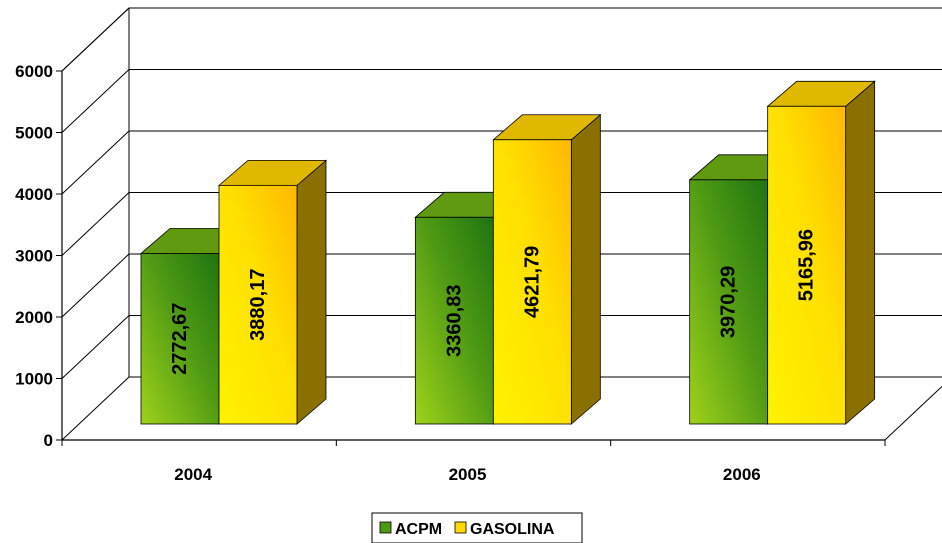  I want to click on back-wall-top-edge, so click(501, 39).